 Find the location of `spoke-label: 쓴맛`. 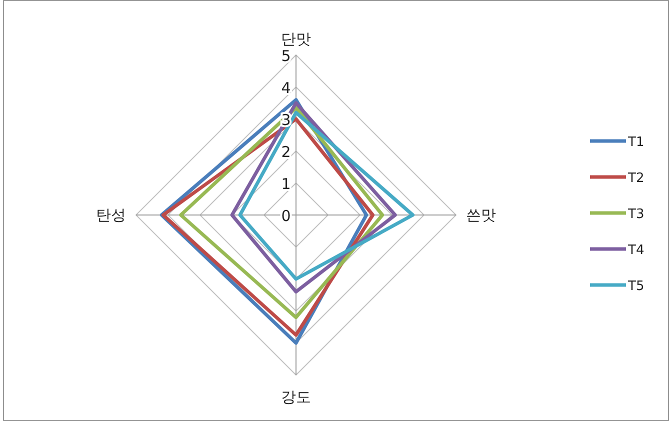

spoke-label: 쓴맛 is located at coordinates (481, 215).